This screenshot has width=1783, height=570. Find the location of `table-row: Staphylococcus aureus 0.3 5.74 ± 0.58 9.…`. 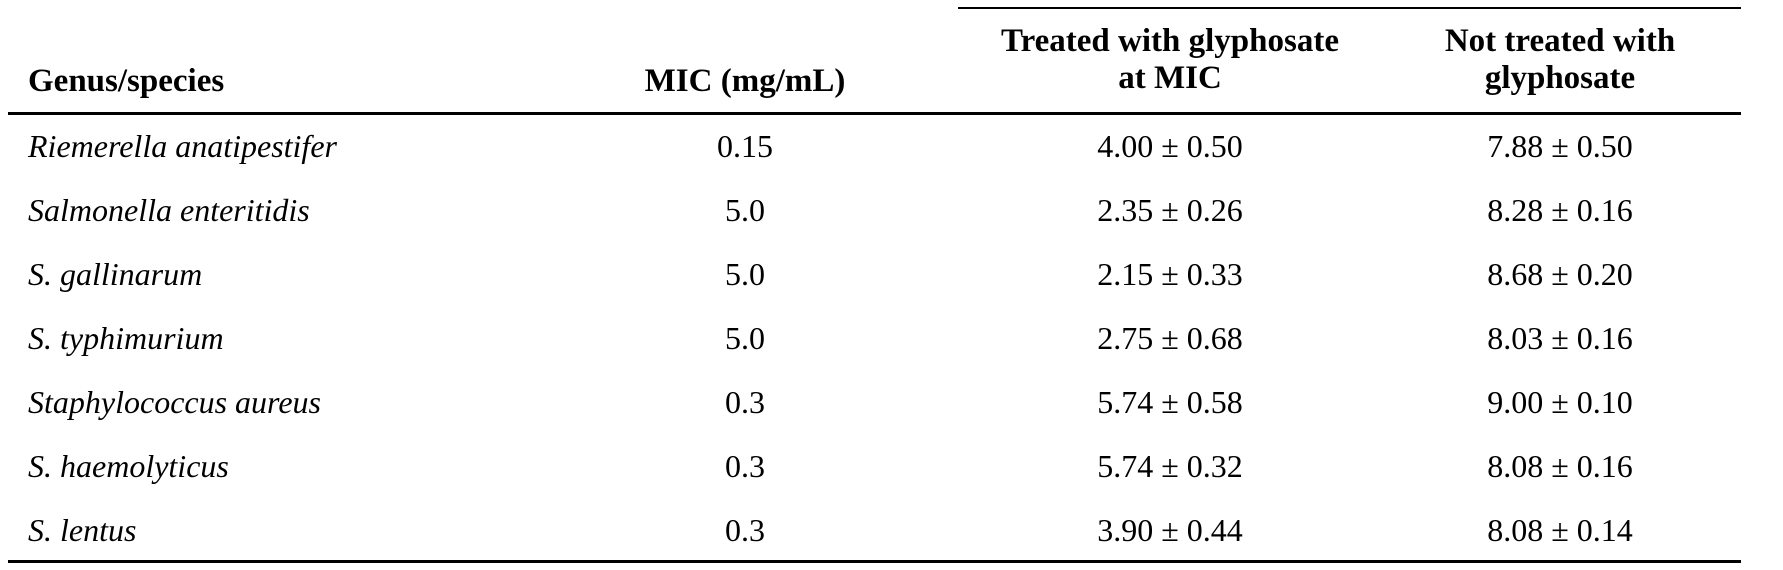

table-row: Staphylococcus aureus 0.3 5.74 ± 0.58 9.… is located at coordinates (891, 402).